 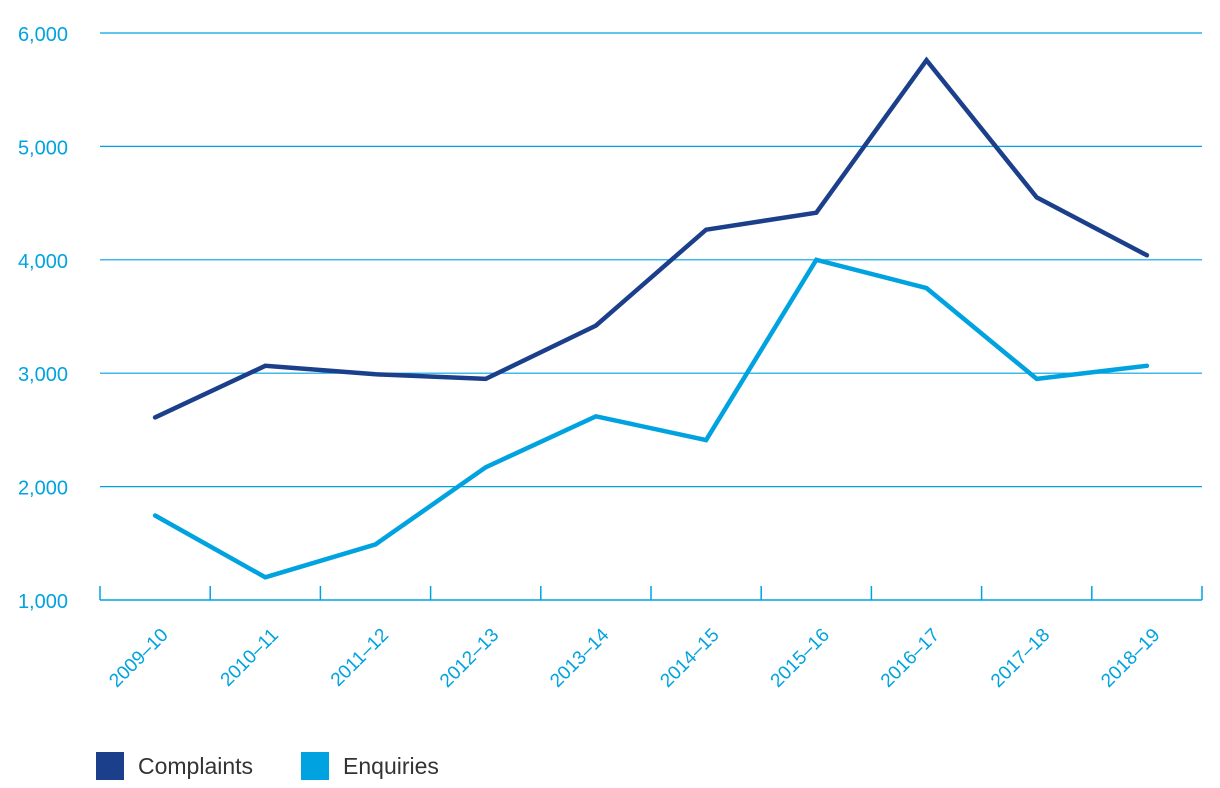 I want to click on x-tick-label: 2015–16, so click(x=800, y=658).